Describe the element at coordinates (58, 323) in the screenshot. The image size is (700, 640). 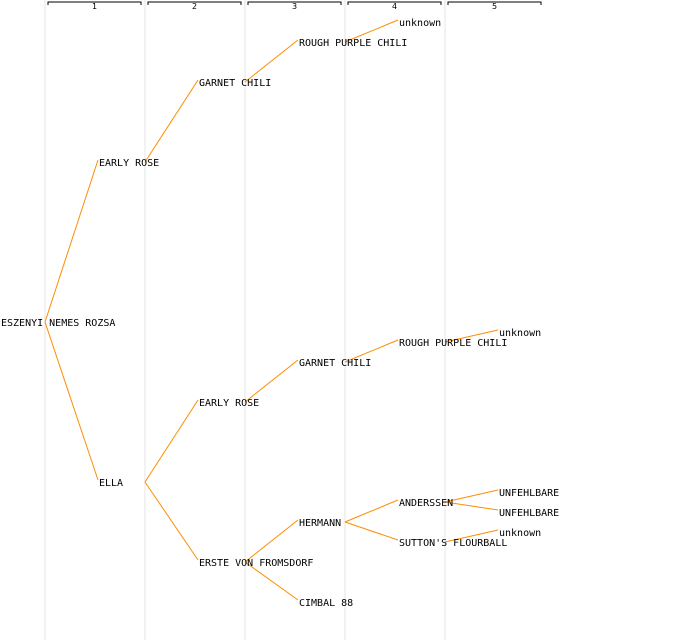
I see `root-variety-label: ESZENYI NEMES ROZSA` at that location.